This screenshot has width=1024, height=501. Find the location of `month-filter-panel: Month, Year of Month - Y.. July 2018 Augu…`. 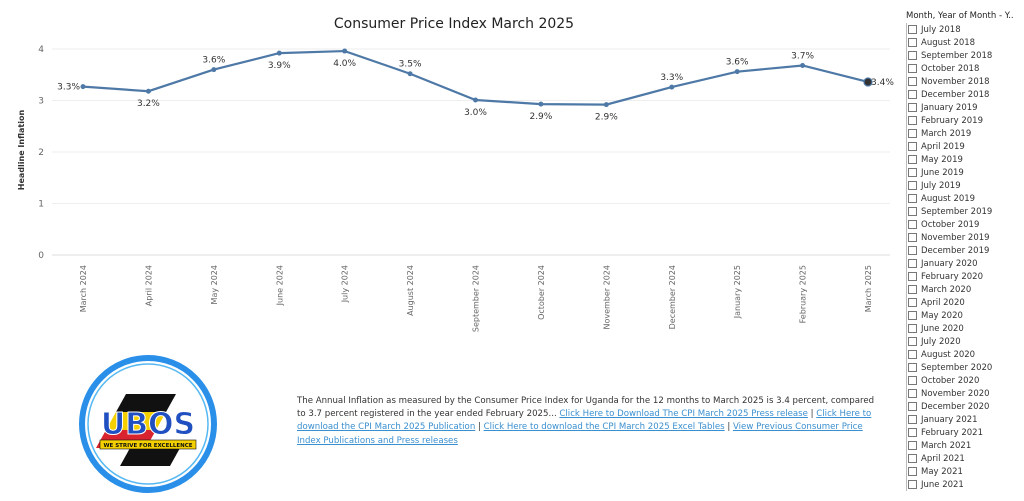

month-filter-panel: Month, Year of Month - Y.. July 2018 Augu… is located at coordinates (963, 250).